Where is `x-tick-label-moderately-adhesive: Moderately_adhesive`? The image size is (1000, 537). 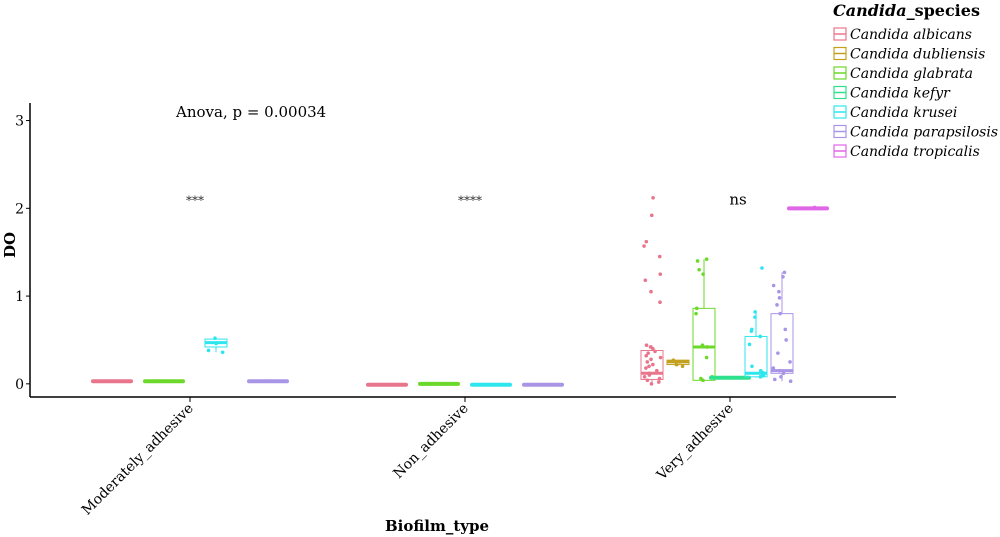
x-tick-label-moderately-adhesive: Moderately_adhesive is located at coordinates (138, 460).